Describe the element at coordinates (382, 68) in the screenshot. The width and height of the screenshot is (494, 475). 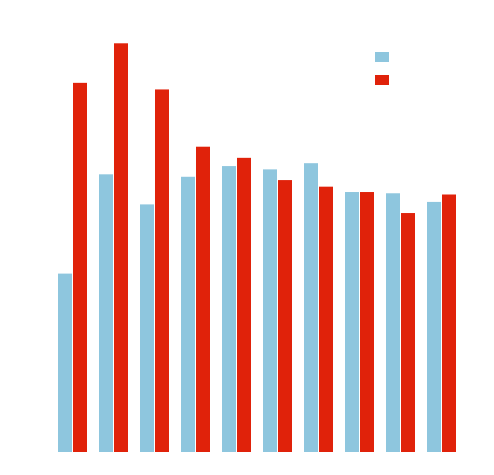
I see `legend` at that location.